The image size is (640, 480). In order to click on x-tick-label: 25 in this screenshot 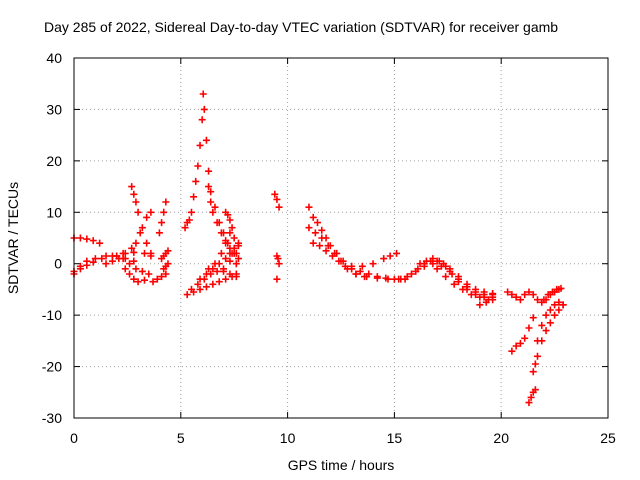, I will do `click(608, 438)`.